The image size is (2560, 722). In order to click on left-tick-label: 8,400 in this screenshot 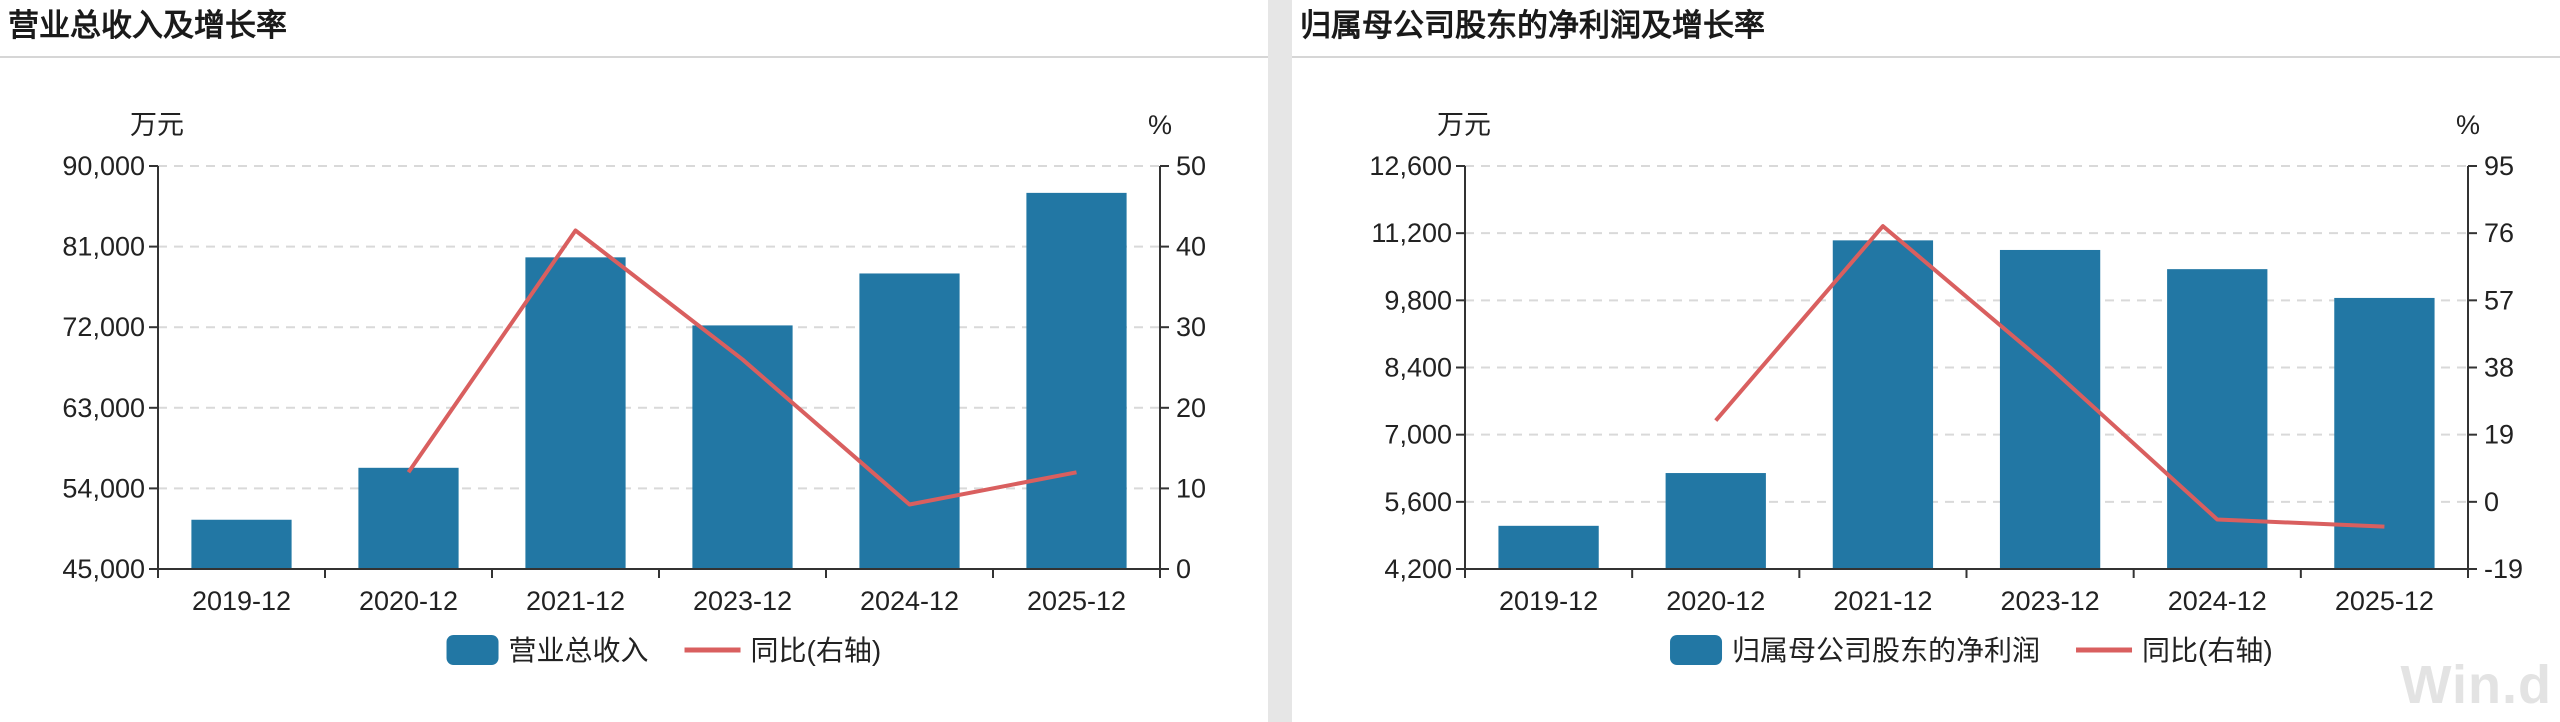, I will do `click(1418, 368)`.